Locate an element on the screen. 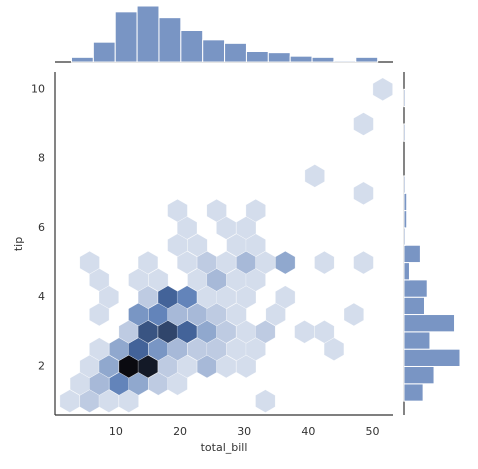 This screenshot has height=469, width=478. y-tick-label: 2 is located at coordinates (41, 365).